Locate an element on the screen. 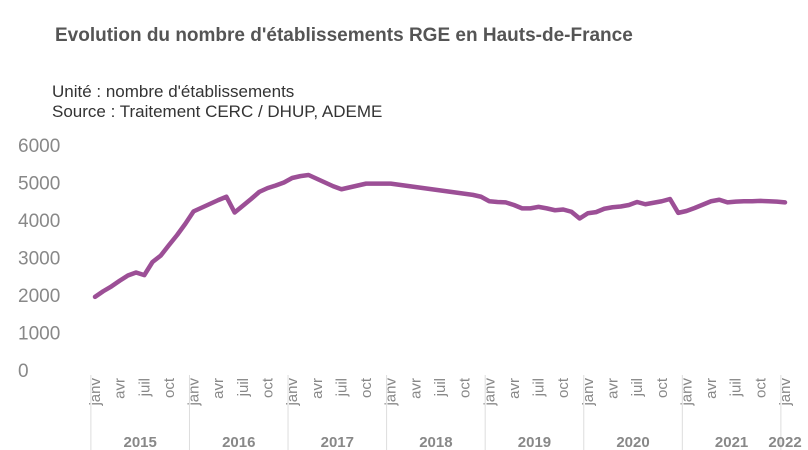 The height and width of the screenshot is (450, 808). year-label: 2015 is located at coordinates (139, 442).